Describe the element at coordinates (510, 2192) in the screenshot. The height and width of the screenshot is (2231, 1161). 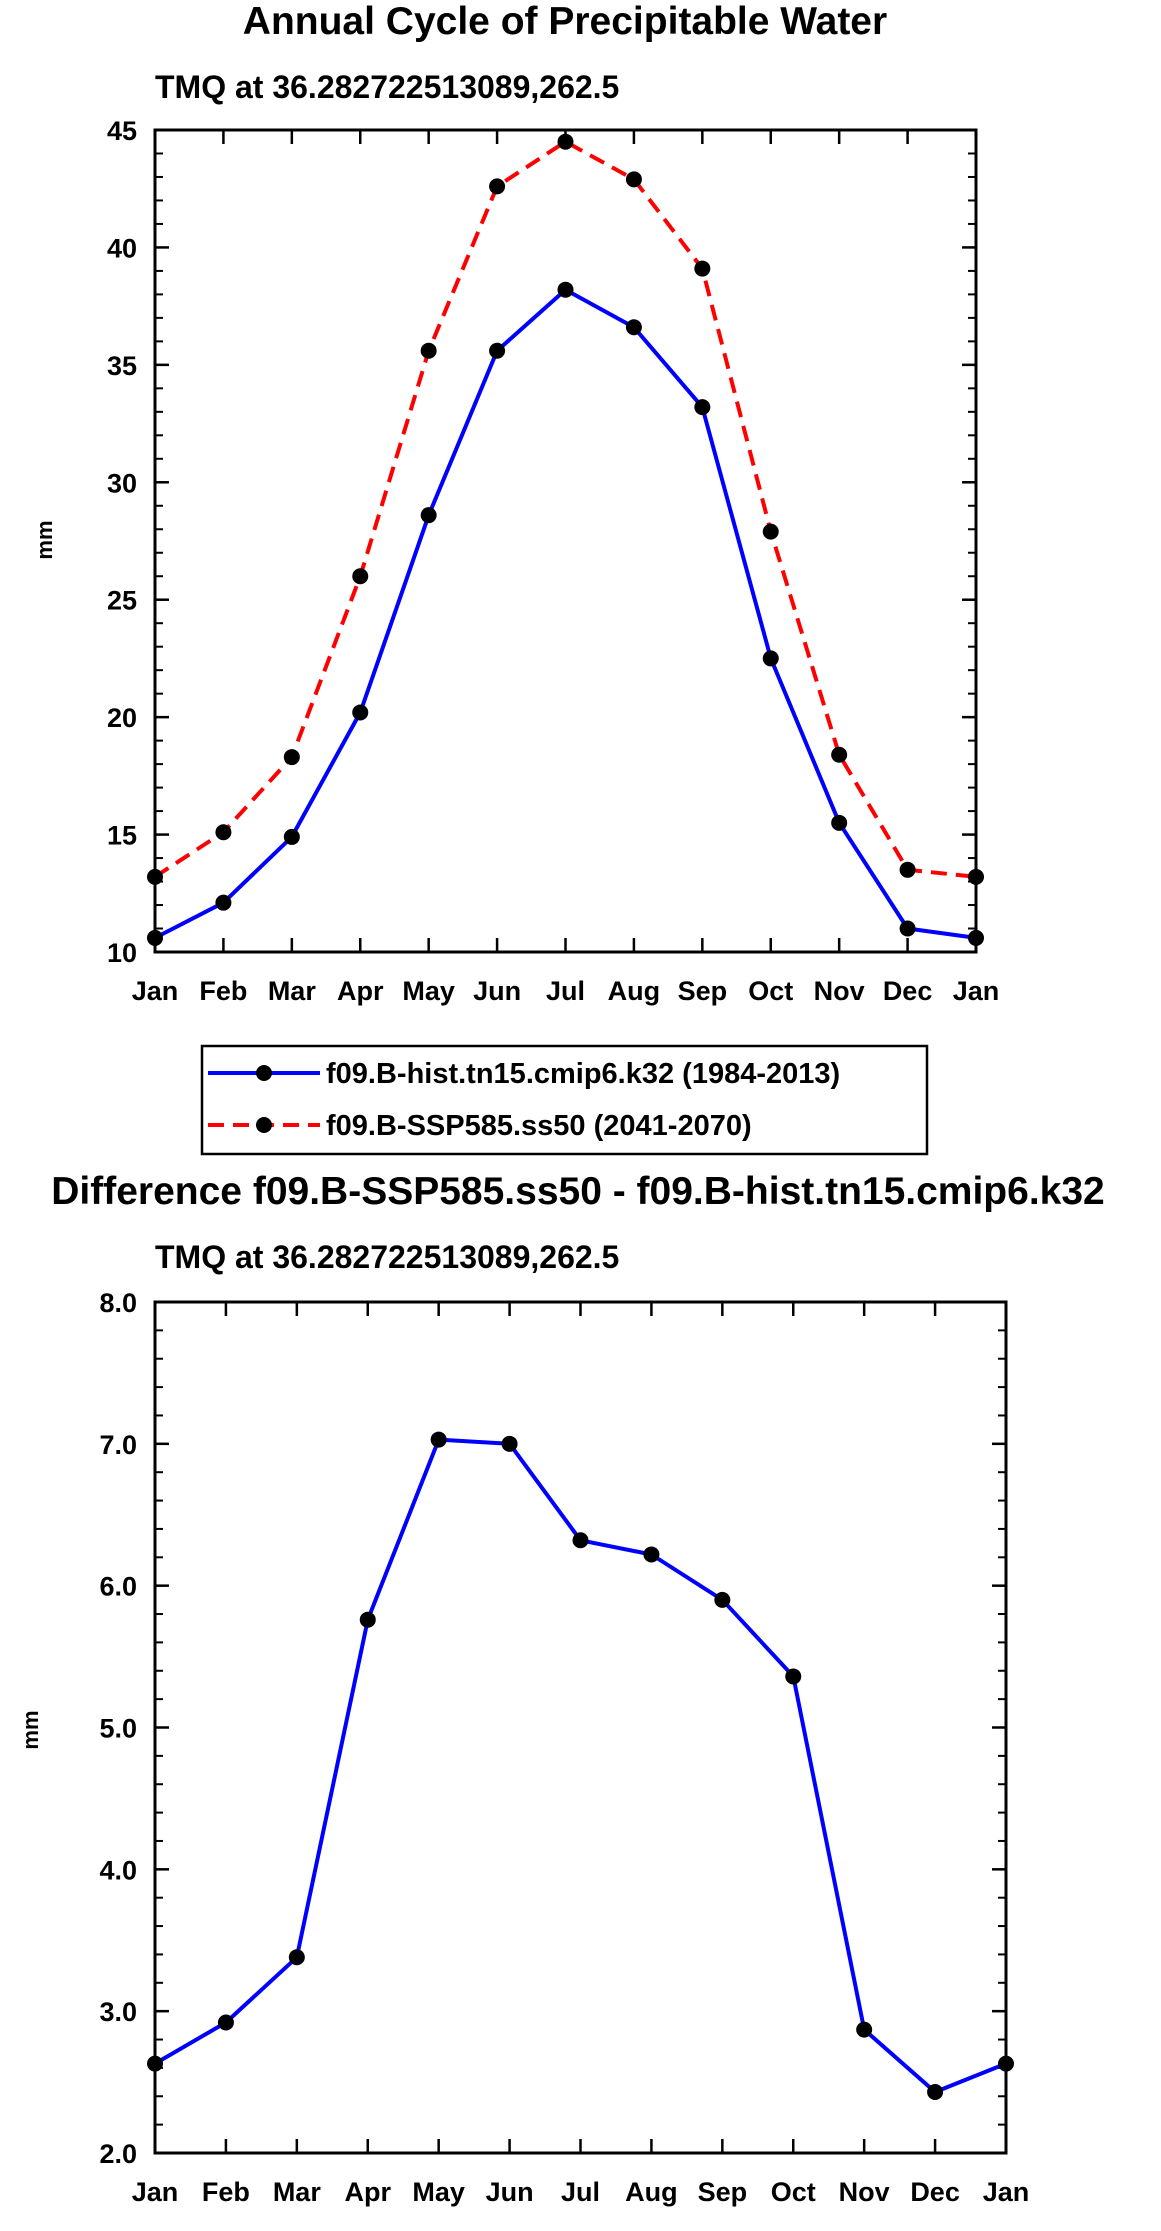
I see `chart2-xtick-label: Jun` at that location.